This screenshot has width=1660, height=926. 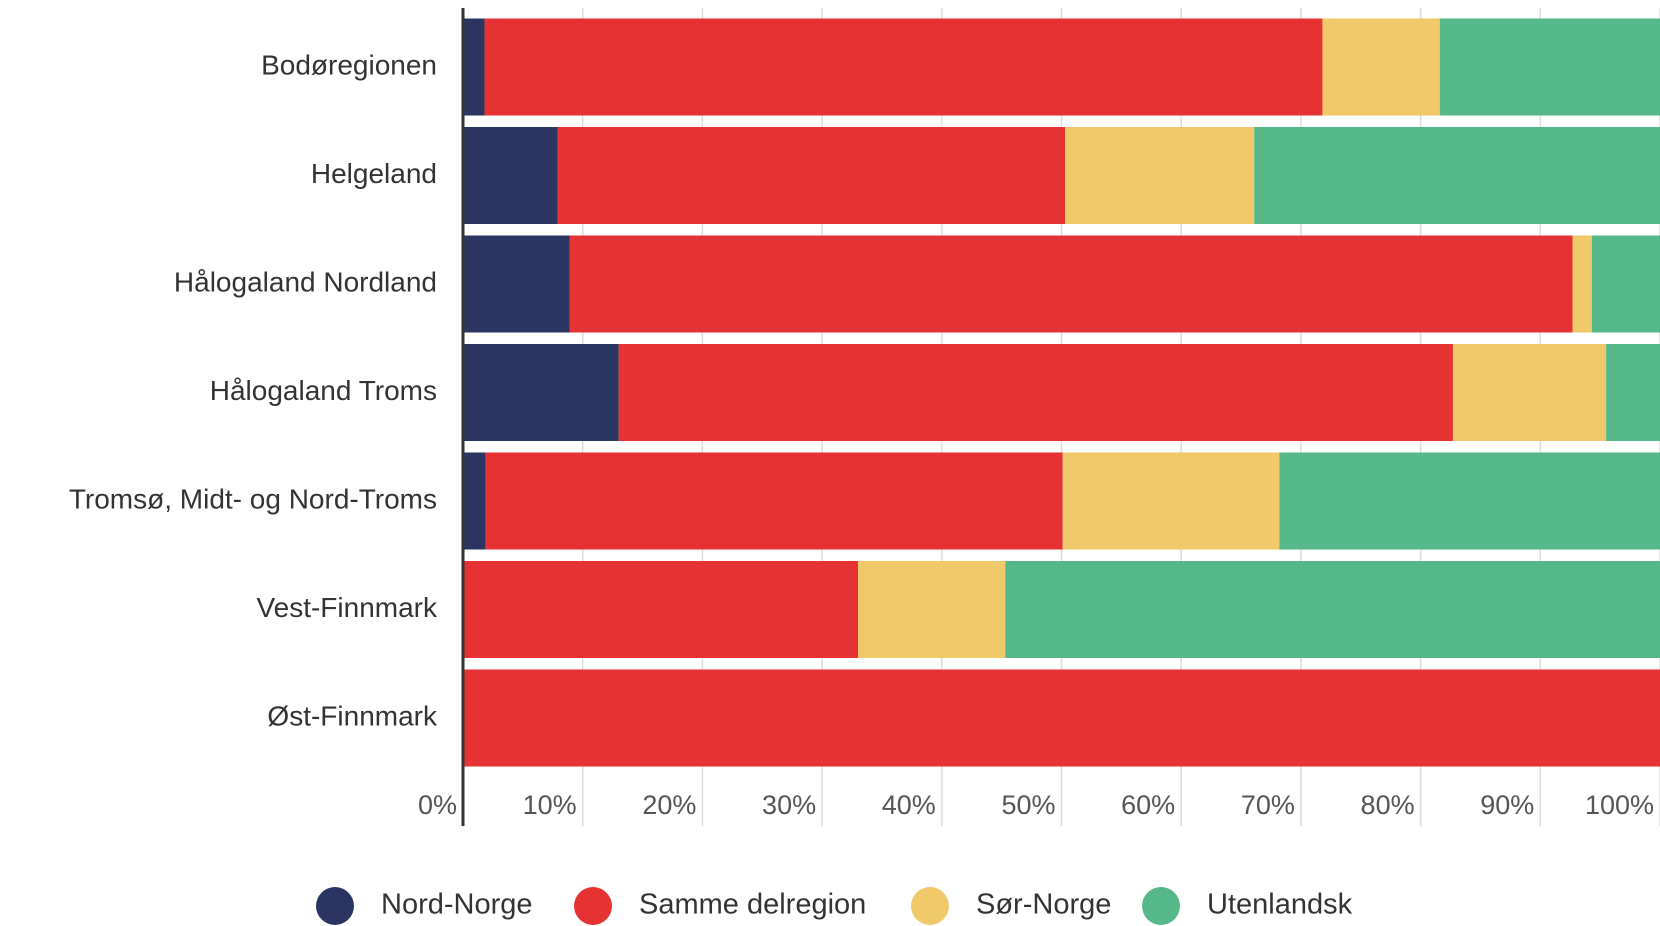 What do you see at coordinates (669, 805) in the screenshot?
I see `x-tick-label: 20%` at bounding box center [669, 805].